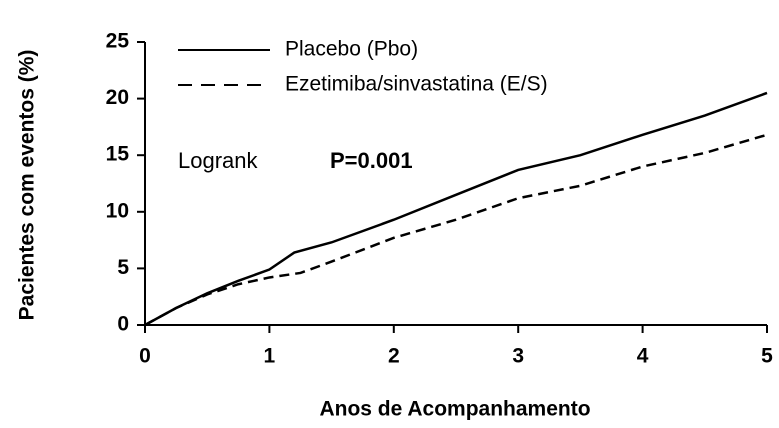 The image size is (779, 428). Describe the element at coordinates (27, 185) in the screenshot. I see `y-axis-label: Pacientes com eventos (%)` at that location.